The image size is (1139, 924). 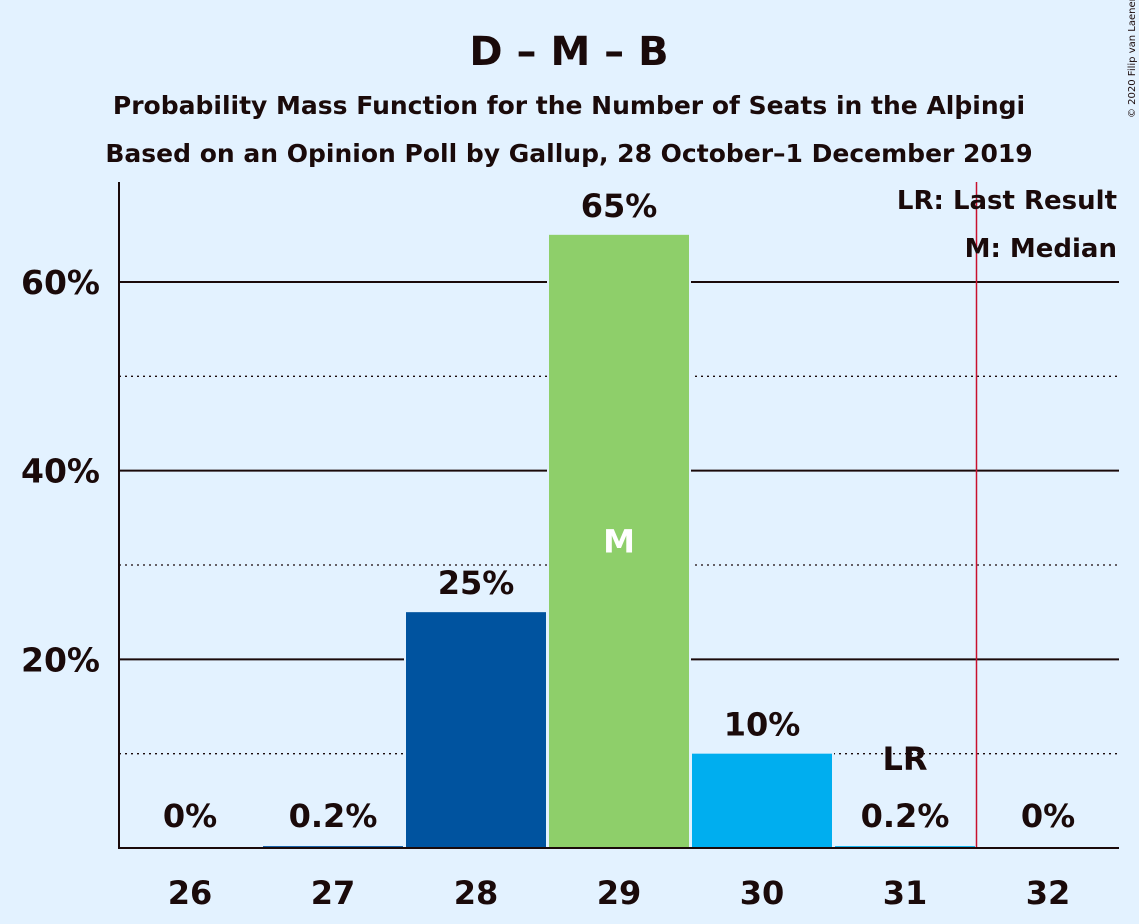 I want to click on data-label-seat-32: 0%, so click(x=1048, y=816).